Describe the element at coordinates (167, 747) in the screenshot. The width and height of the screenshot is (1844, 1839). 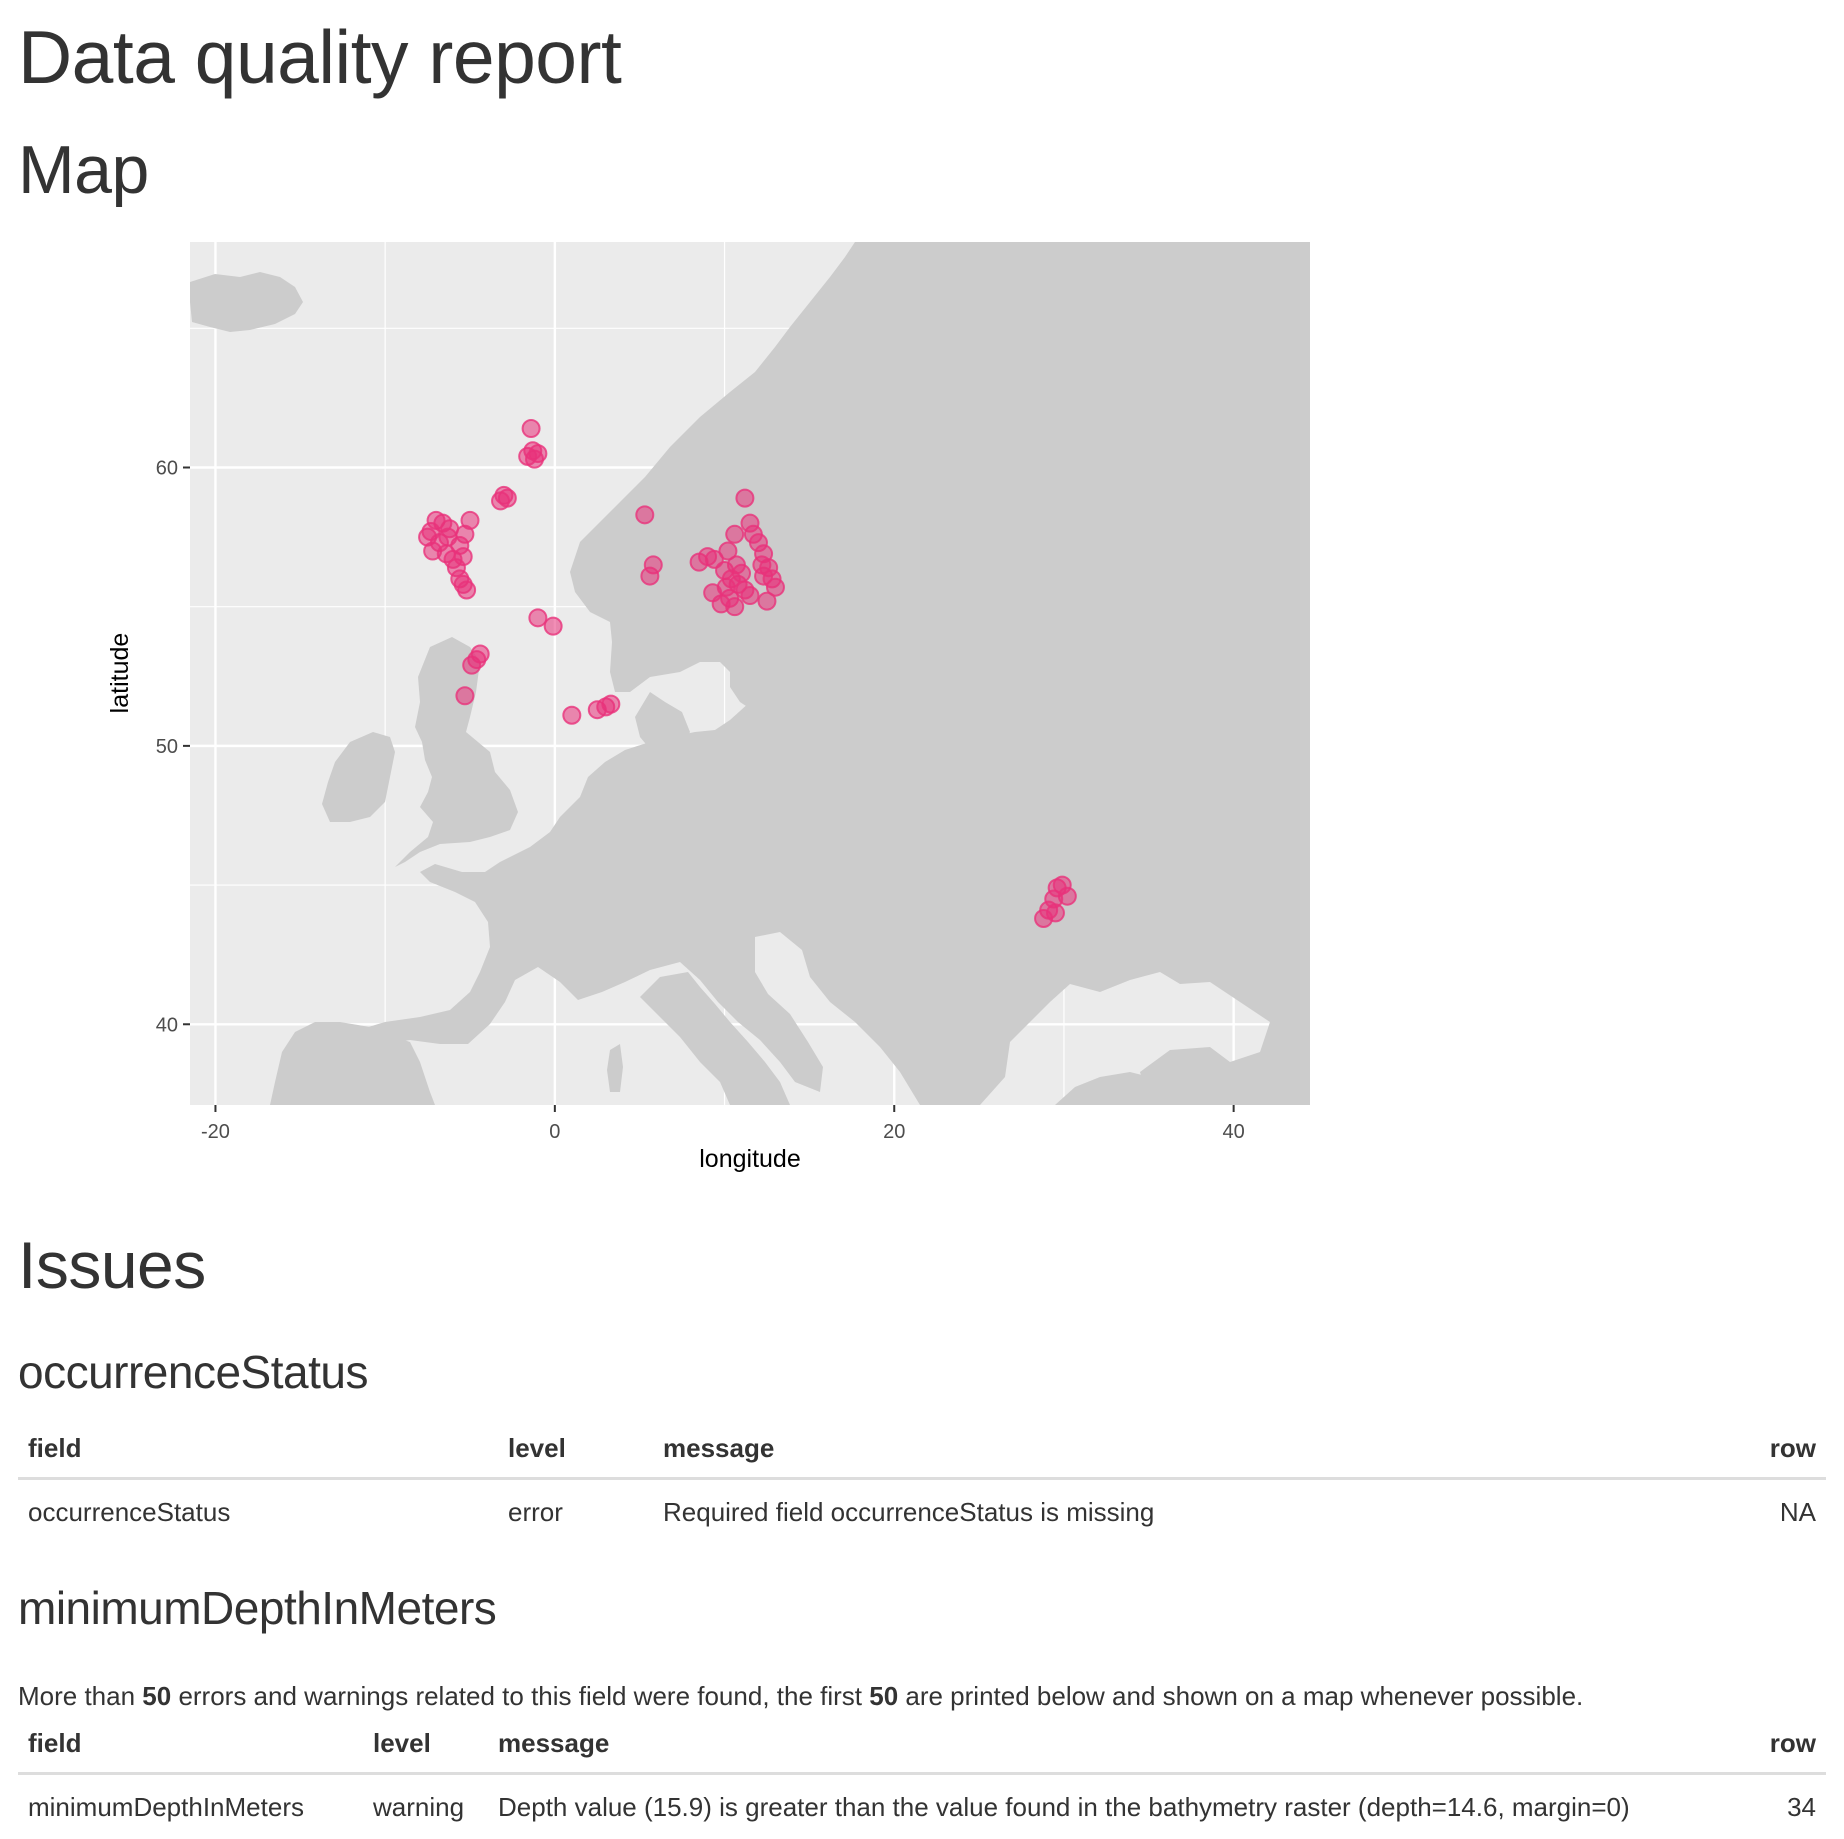
I see `y-tick-label: 50` at that location.